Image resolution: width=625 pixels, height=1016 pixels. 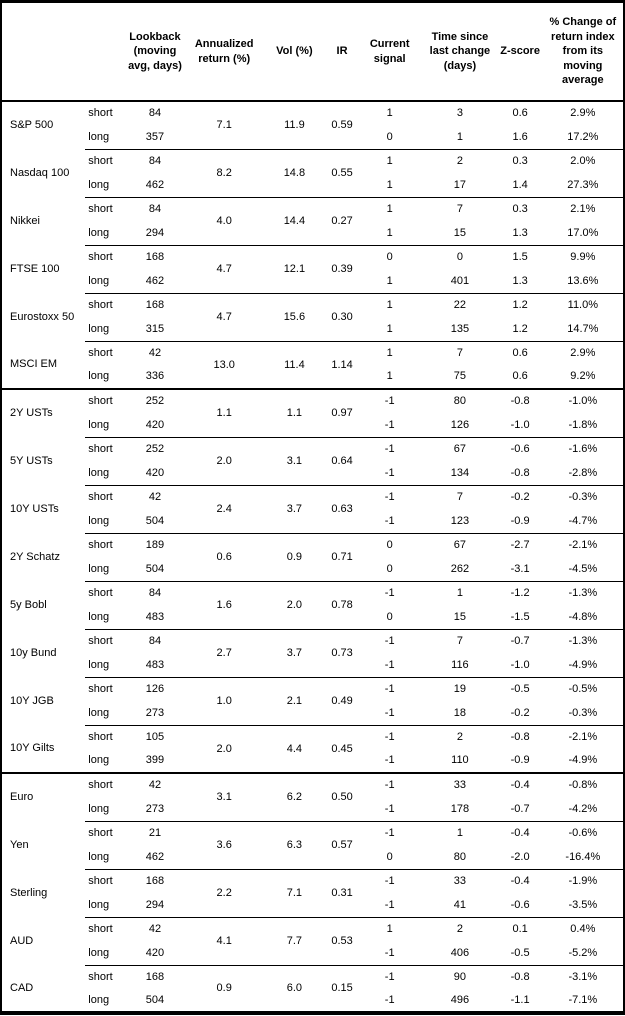 What do you see at coordinates (312, 809) in the screenshot?
I see `table-row: long 273 -1 178 -0.7 -4.2%` at bounding box center [312, 809].